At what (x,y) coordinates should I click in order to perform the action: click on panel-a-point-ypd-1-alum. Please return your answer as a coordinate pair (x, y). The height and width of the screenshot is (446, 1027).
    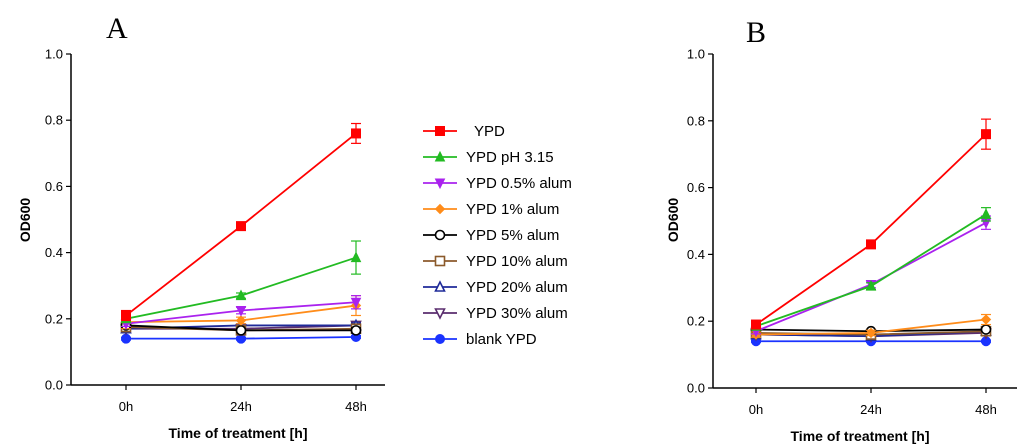
    Looking at the image, I should click on (241, 320).